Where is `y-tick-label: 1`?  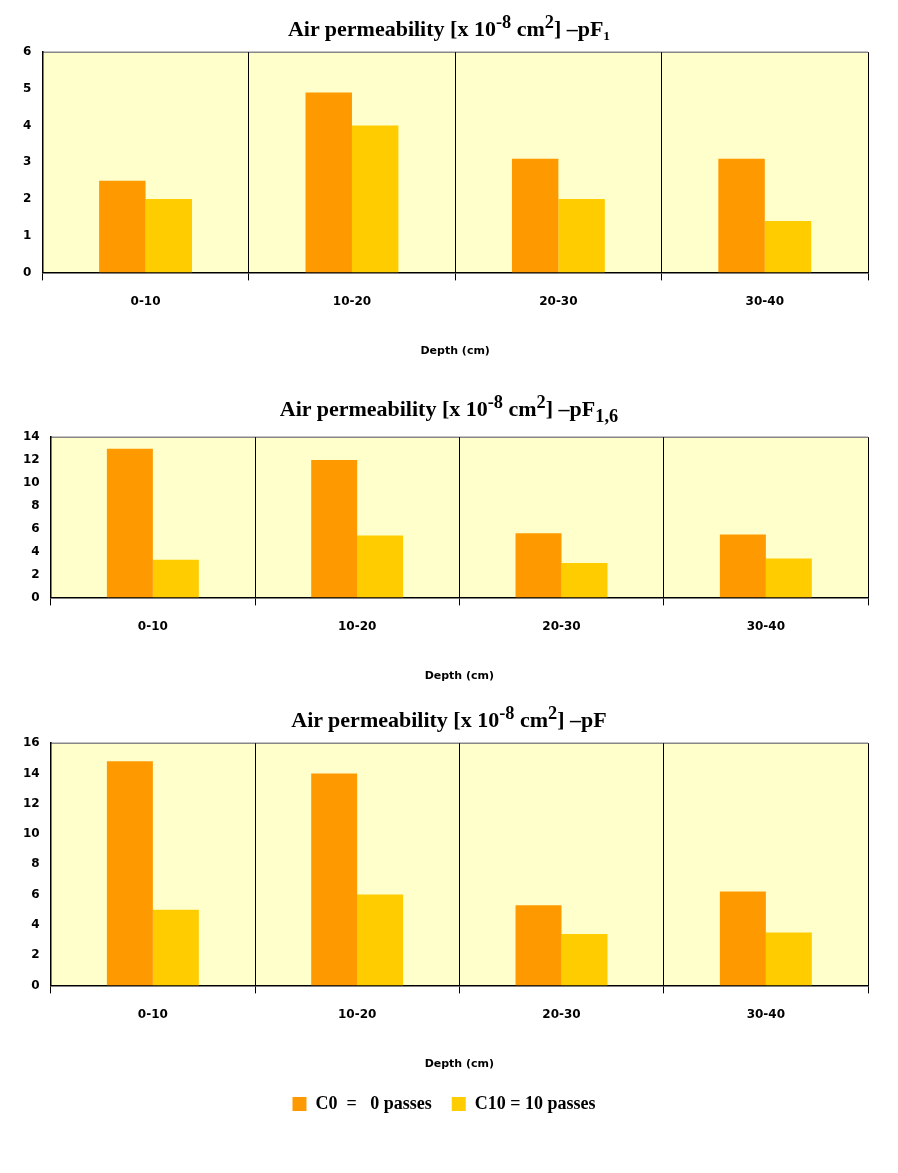 y-tick-label: 1 is located at coordinates (27, 235).